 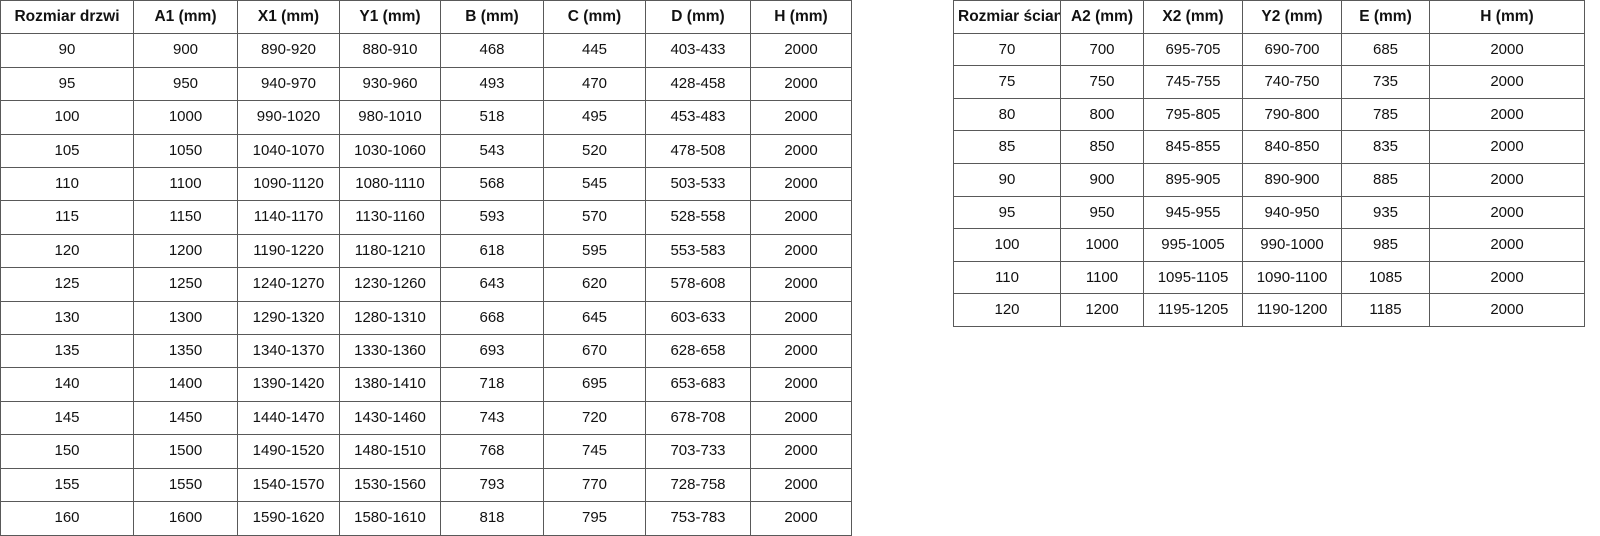 I want to click on table-cell: 110, so click(x=1007, y=277).